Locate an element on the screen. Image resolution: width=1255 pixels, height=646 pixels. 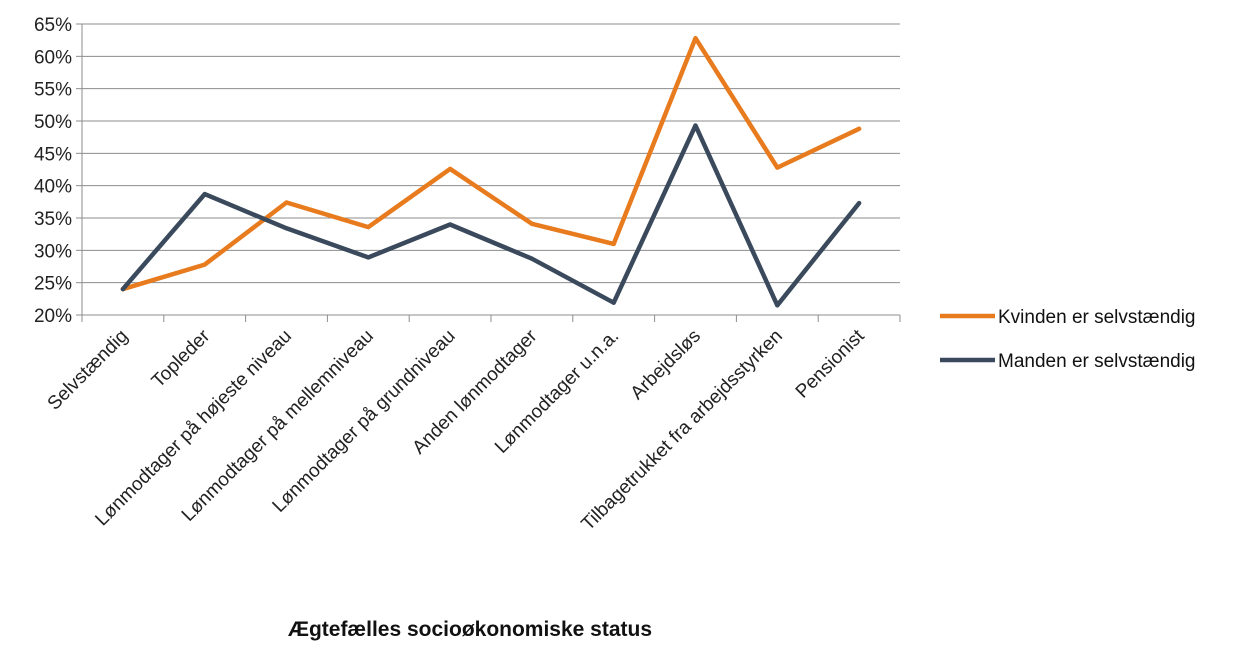
y-tick-label: 30% is located at coordinates (53, 251).